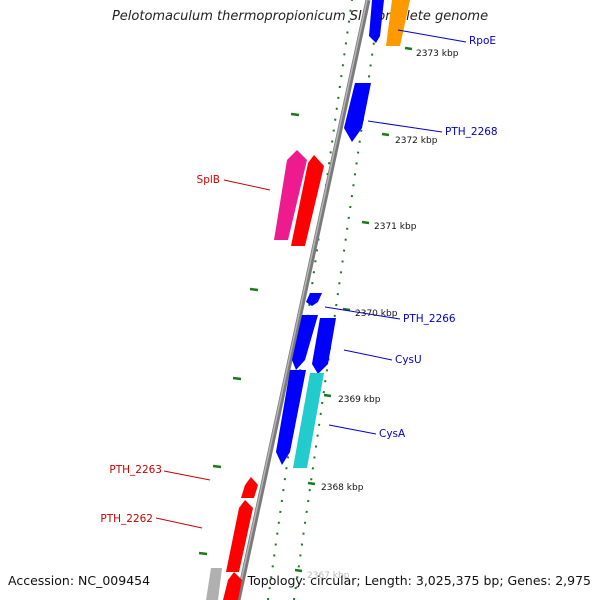 Image resolution: width=600 pixels, height=600 pixels. Describe the element at coordinates (308, 420) in the screenshot. I see `gene-cysA` at that location.